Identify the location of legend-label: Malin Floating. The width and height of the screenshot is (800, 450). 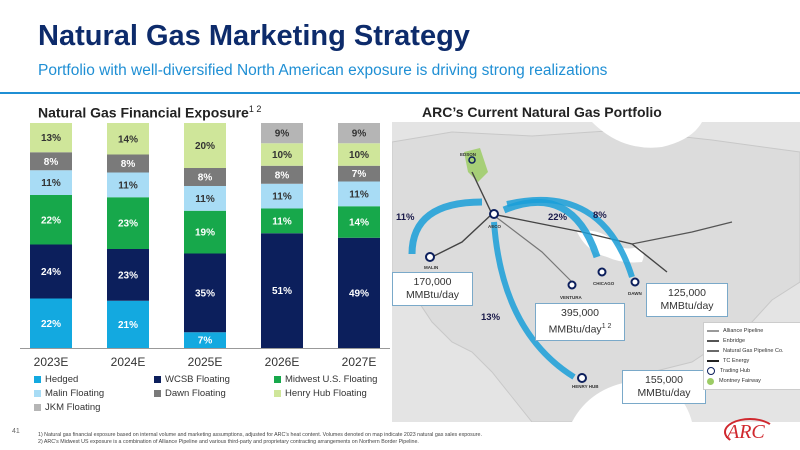
(75, 393).